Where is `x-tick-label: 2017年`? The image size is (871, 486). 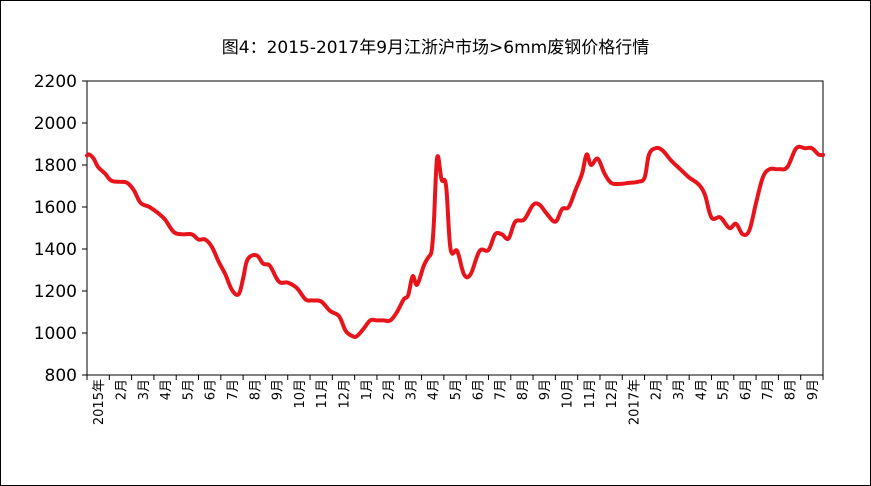
x-tick-label: 2017年 is located at coordinates (634, 402).